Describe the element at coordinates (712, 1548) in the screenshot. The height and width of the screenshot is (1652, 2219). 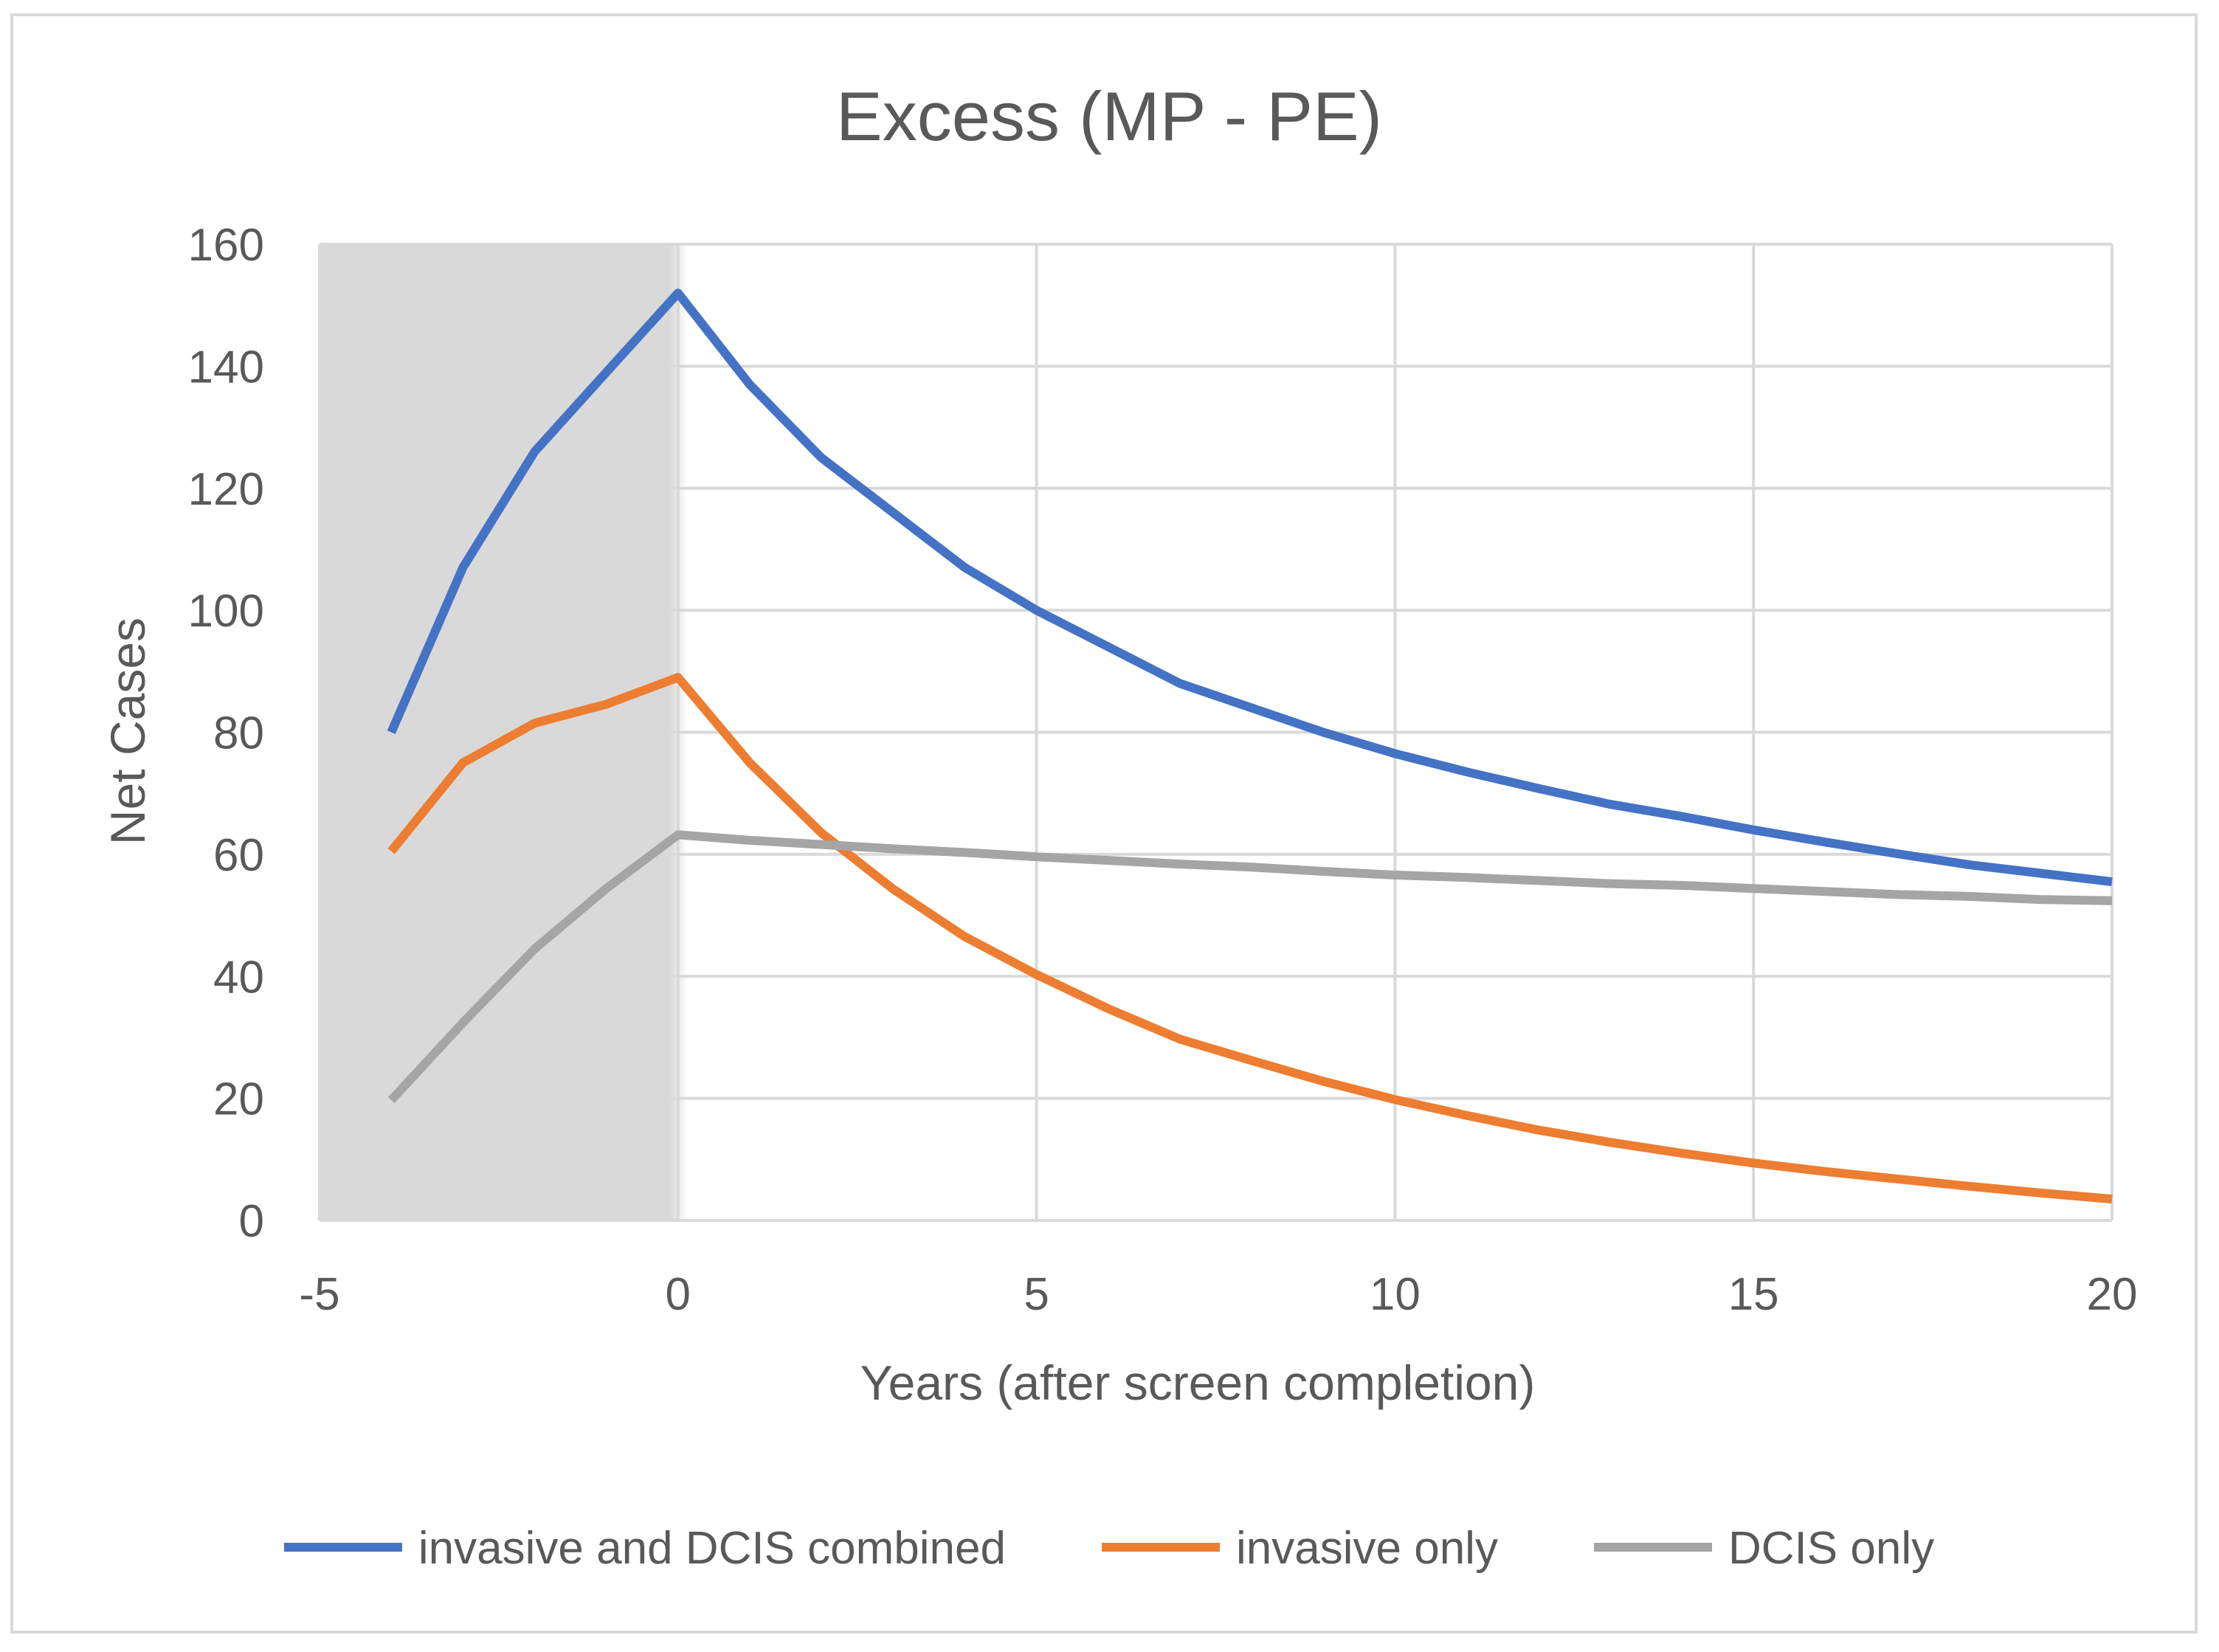
I see `legend-label: invasive and DCIS combined` at that location.